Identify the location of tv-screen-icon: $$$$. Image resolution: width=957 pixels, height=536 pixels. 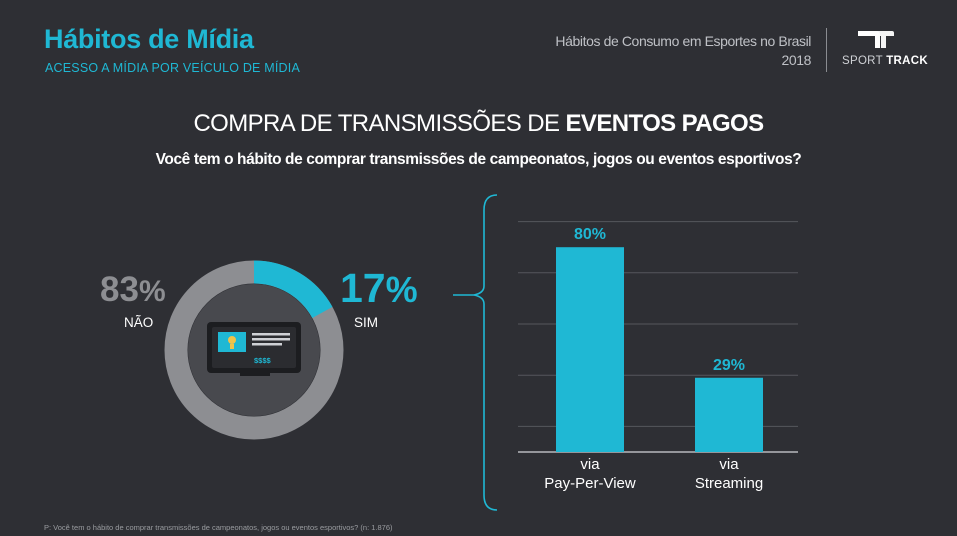
(254, 349).